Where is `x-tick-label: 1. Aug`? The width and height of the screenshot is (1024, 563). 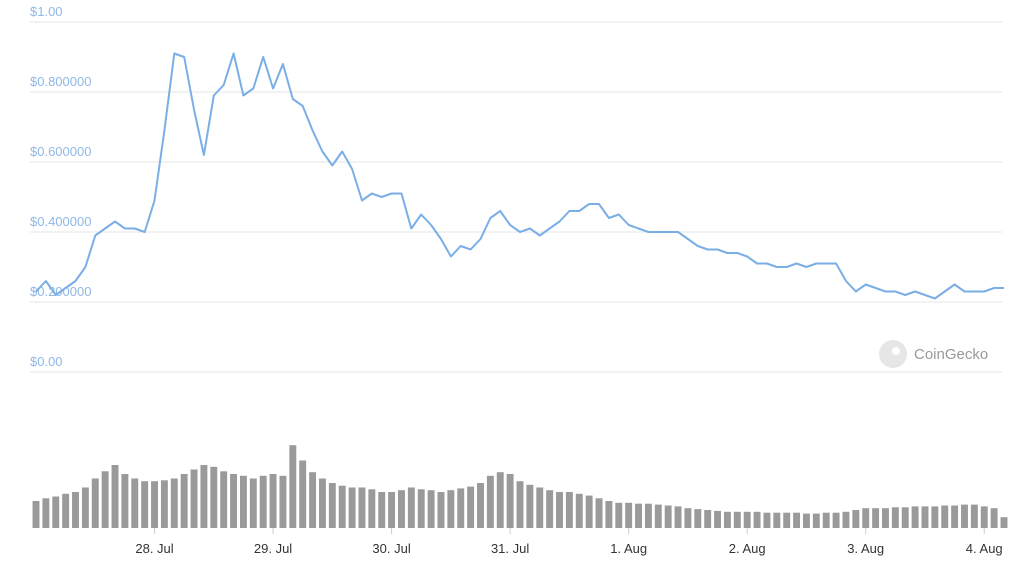
x-tick-label: 1. Aug is located at coordinates (628, 548).